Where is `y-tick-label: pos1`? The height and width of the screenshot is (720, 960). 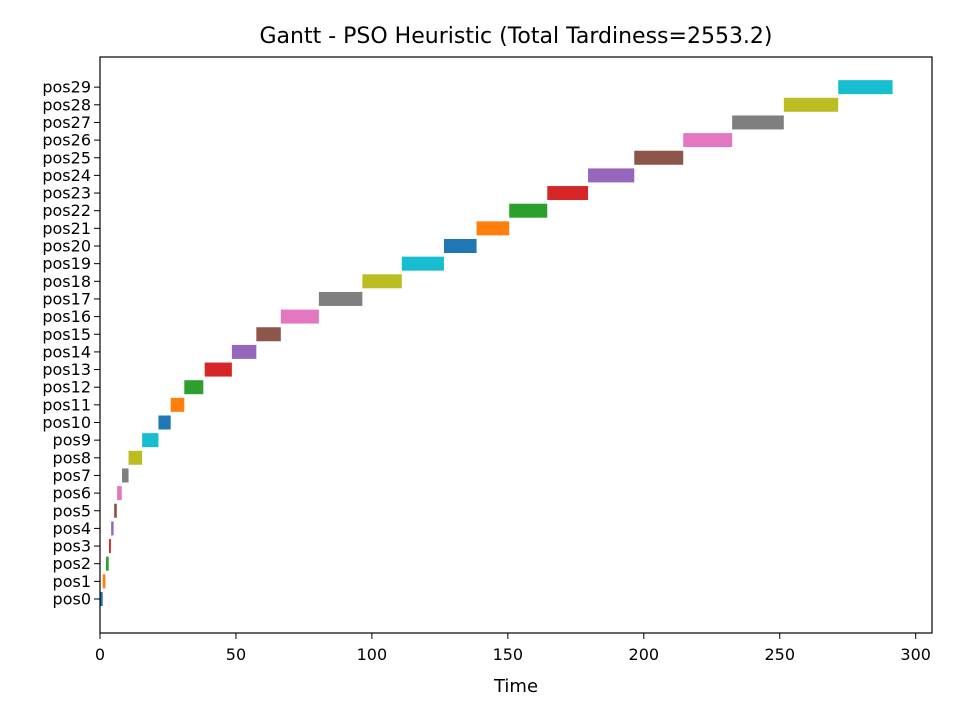
y-tick-label: pos1 is located at coordinates (72, 581).